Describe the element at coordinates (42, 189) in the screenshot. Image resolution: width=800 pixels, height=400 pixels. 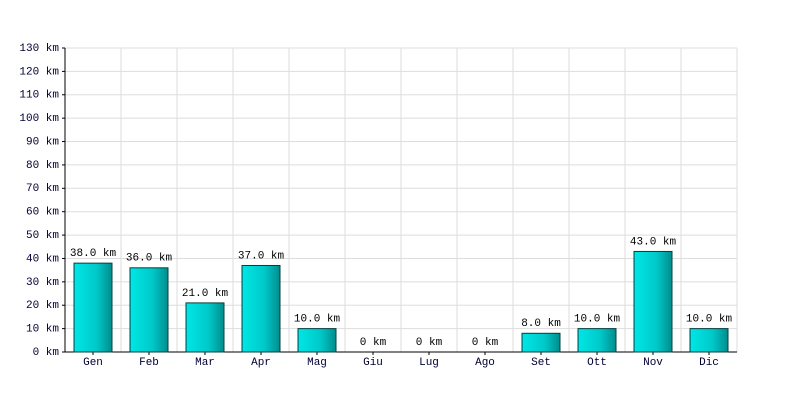
I see `y-tick-label: 70 km` at that location.